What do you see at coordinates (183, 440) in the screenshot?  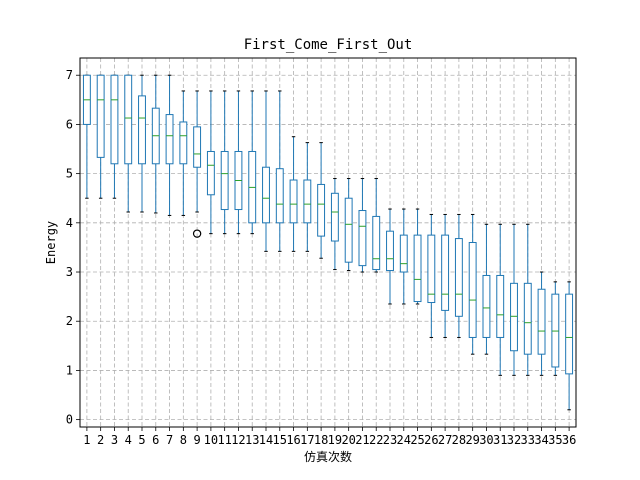 I see `x-tick-label: 8` at bounding box center [183, 440].